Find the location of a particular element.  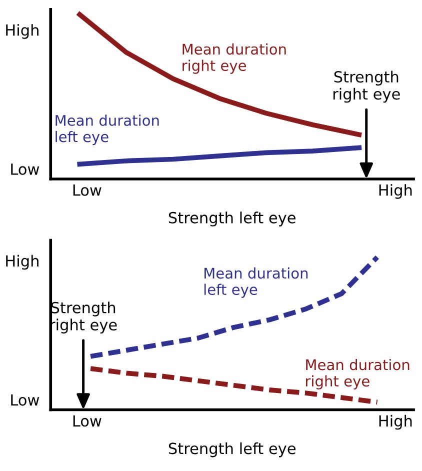

annotation: Strength right eye is located at coordinates (366, 86).